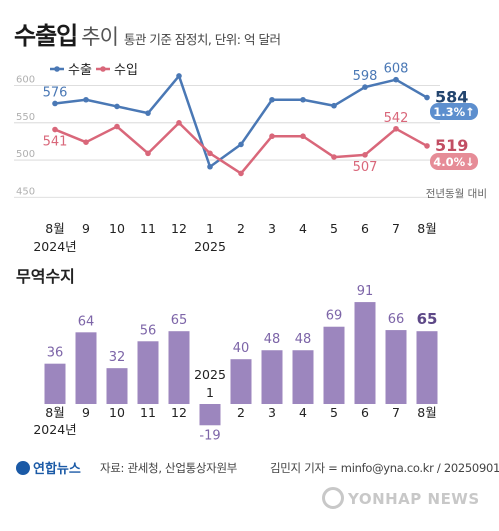  I want to click on logo-text: 연합뉴스, so click(57, 469).